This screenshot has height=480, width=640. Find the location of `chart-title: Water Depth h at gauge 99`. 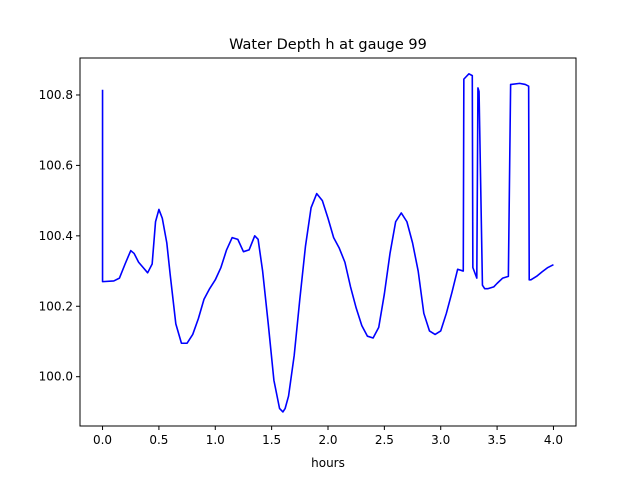

chart-title: Water Depth h at gauge 99 is located at coordinates (328, 45).